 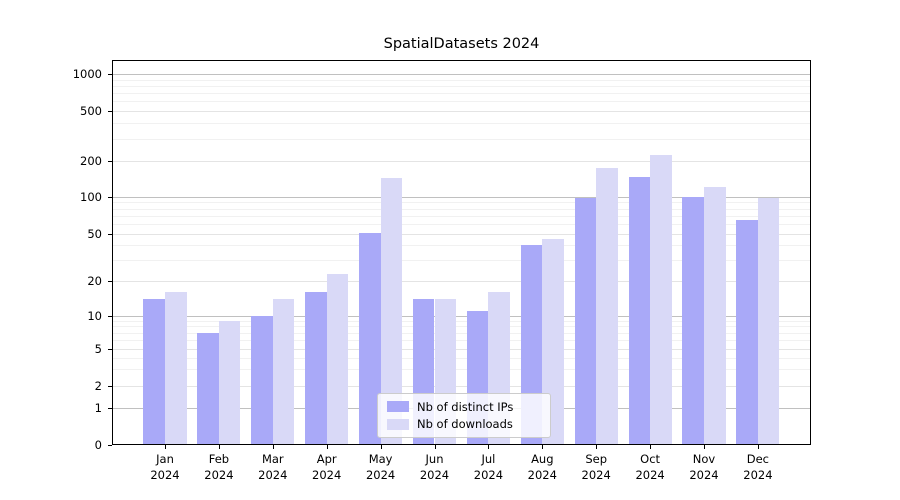 I want to click on bar-ips-apr, so click(x=316, y=368).